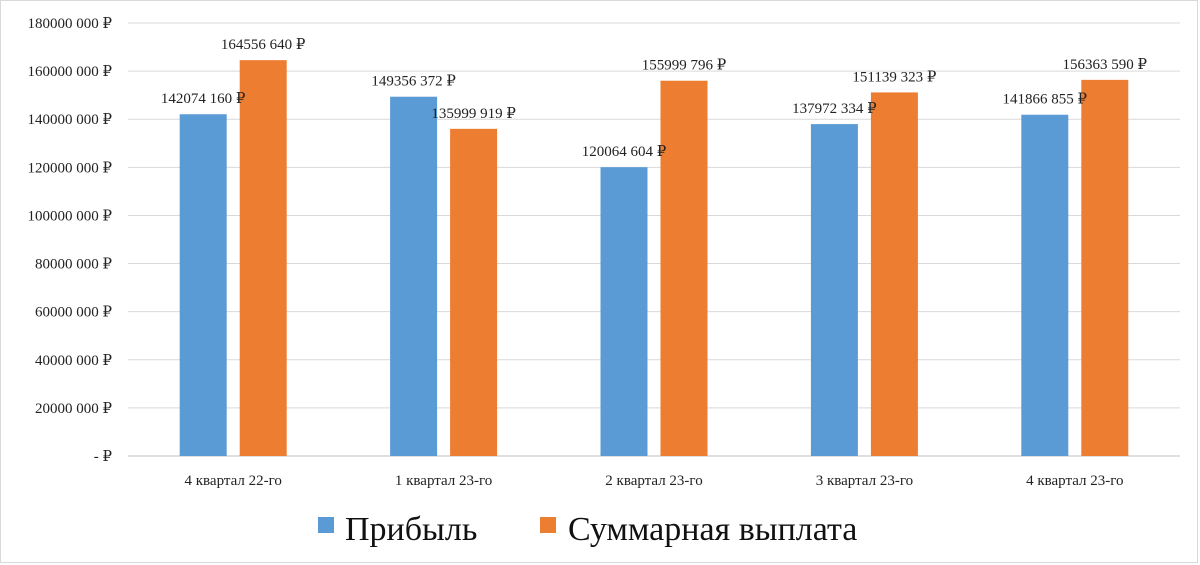  Describe the element at coordinates (1105, 65) in the screenshot. I see `data-label: 156363 590 ₽` at that location.